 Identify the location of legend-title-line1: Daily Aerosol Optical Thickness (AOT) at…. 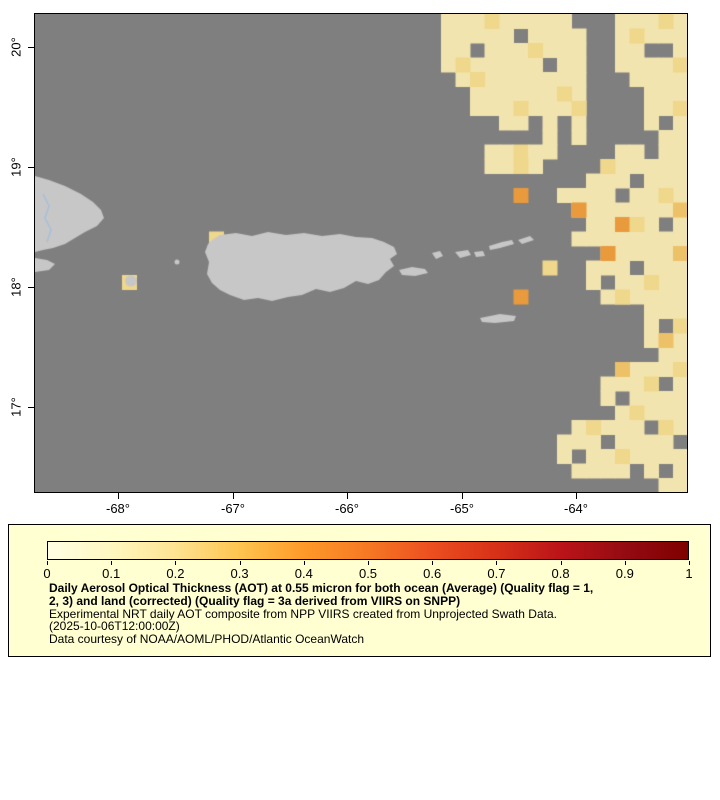
(321, 588).